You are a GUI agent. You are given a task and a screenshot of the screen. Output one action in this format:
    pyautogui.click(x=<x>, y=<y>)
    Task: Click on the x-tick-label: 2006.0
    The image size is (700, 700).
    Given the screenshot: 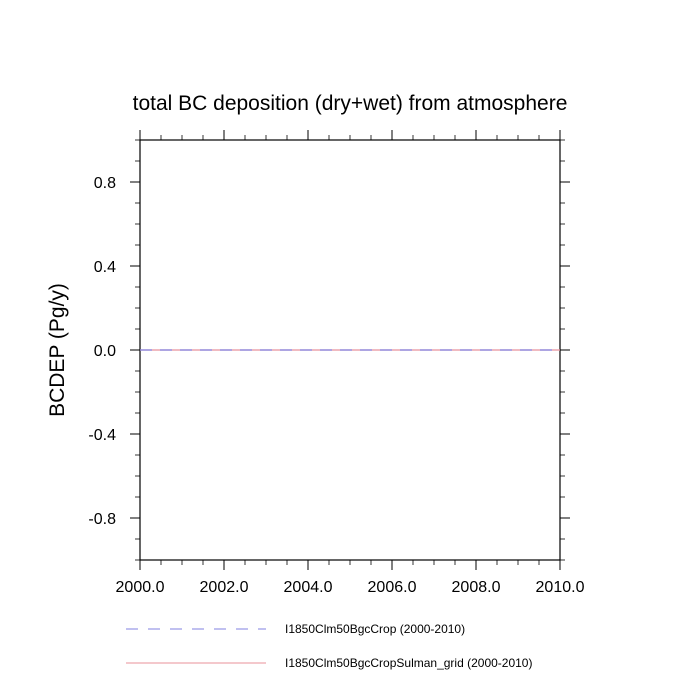 What is the action you would take?
    pyautogui.click(x=392, y=587)
    